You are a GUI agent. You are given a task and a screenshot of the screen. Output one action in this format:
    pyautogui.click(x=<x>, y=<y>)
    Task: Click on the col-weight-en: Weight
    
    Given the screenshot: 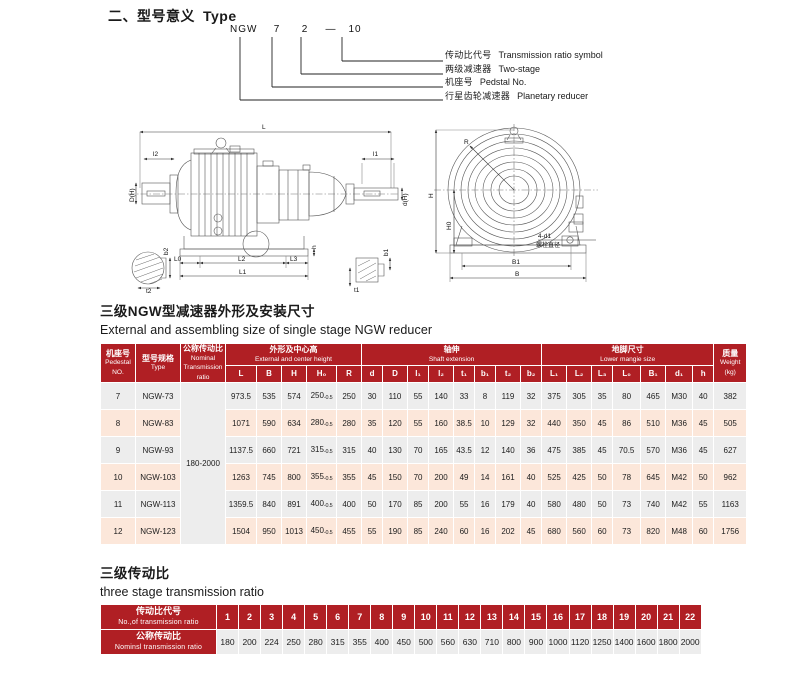 What is the action you would take?
    pyautogui.click(x=730, y=363)
    